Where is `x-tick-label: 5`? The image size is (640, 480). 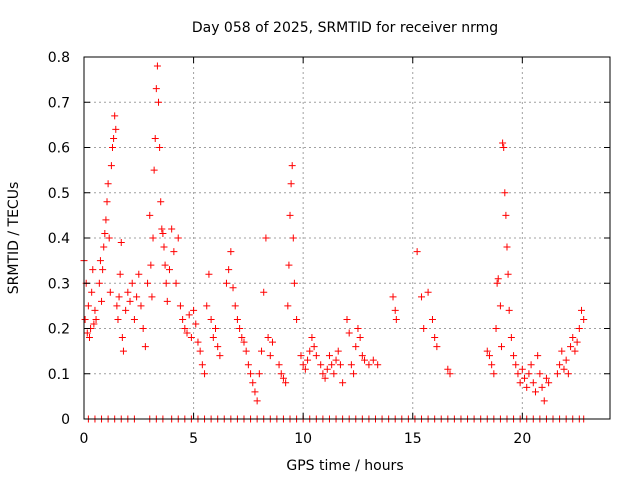 x-tick-label: 5 is located at coordinates (193, 439).